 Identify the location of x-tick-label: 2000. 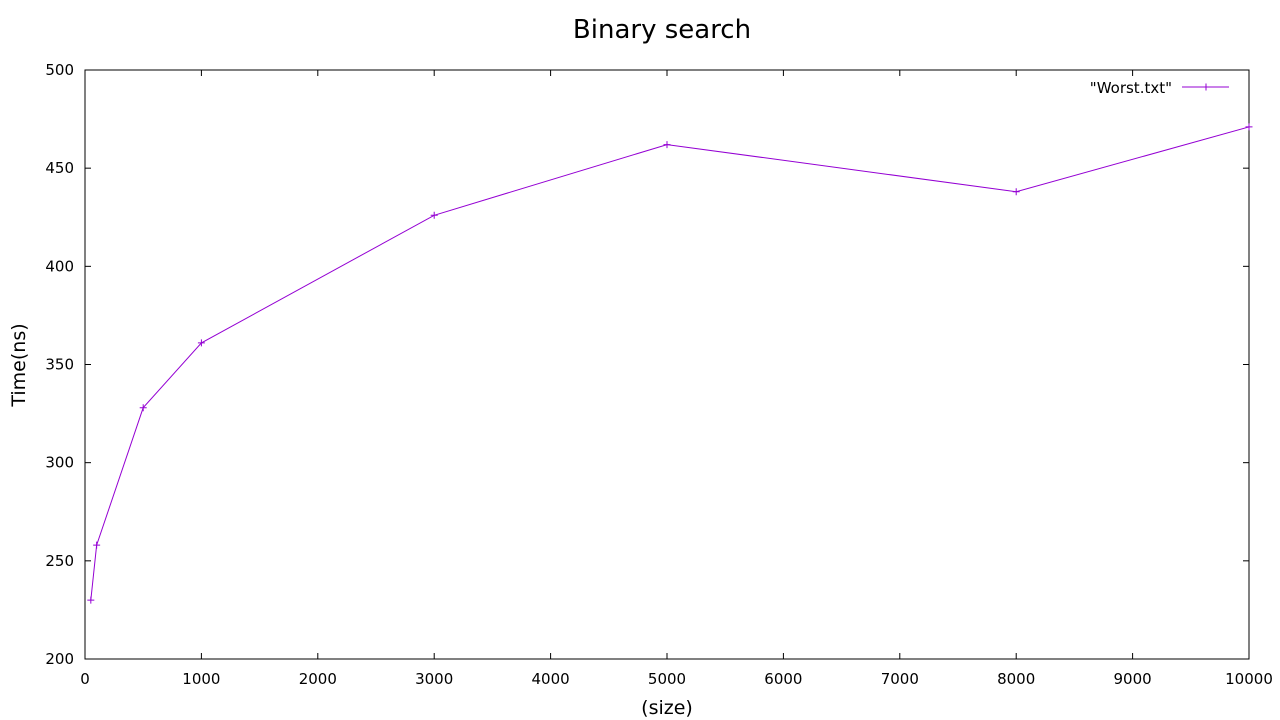
(318, 679).